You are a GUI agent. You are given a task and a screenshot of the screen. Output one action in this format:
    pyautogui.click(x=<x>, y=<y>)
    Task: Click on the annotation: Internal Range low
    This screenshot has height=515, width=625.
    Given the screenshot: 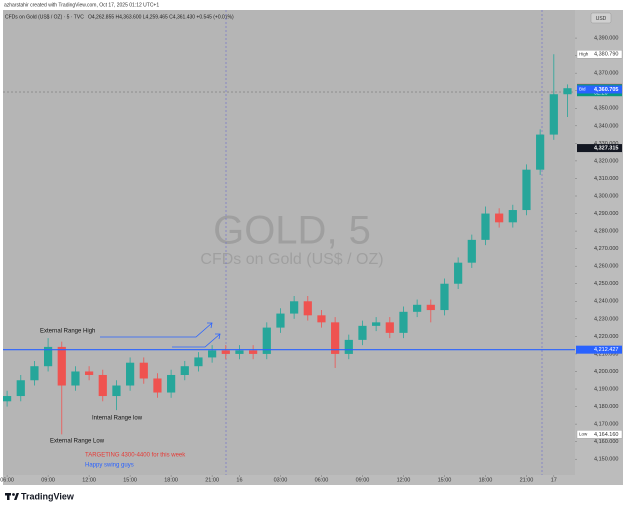 What is the action you would take?
    pyautogui.click(x=117, y=419)
    